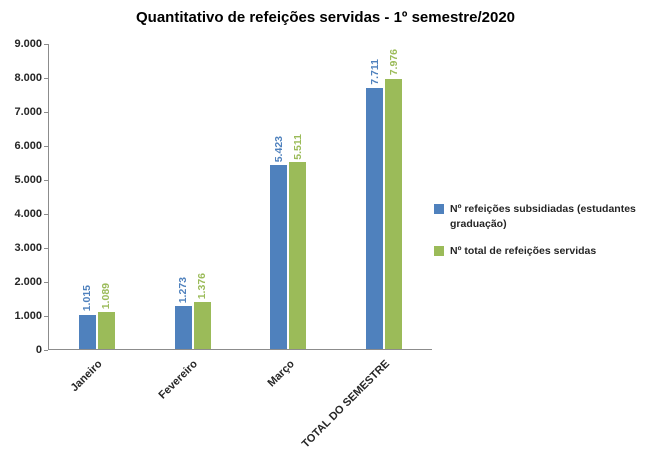 The width and height of the screenshot is (651, 460). Describe the element at coordinates (183, 289) in the screenshot. I see `bar-value-label: 1.273` at that location.